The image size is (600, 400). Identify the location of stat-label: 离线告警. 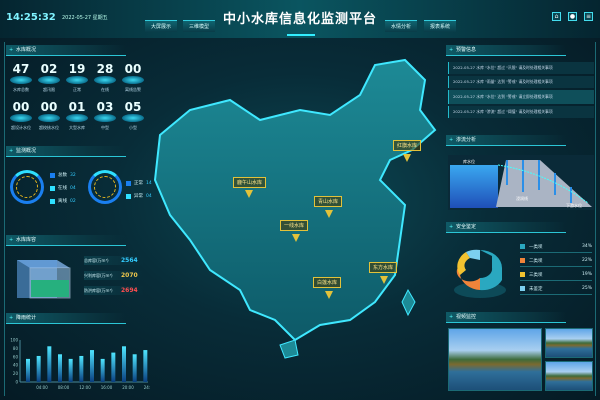
(133, 89).